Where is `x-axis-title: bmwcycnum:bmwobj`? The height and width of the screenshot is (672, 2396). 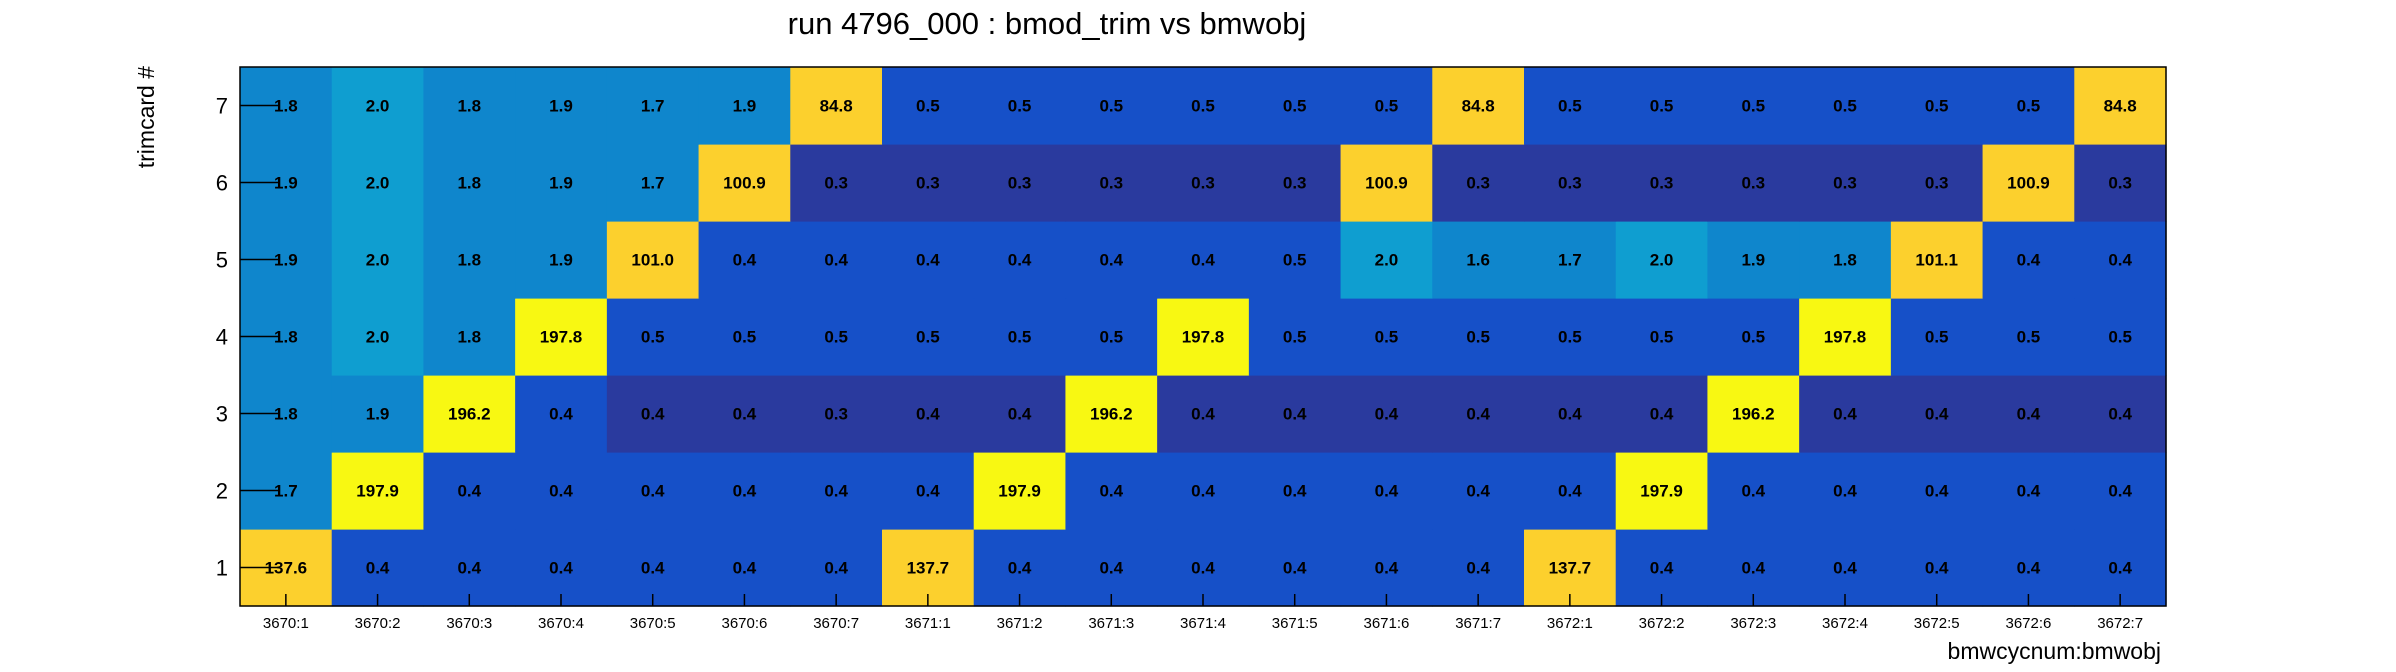 x-axis-title: bmwcycnum:bmwobj is located at coordinates (2054, 651).